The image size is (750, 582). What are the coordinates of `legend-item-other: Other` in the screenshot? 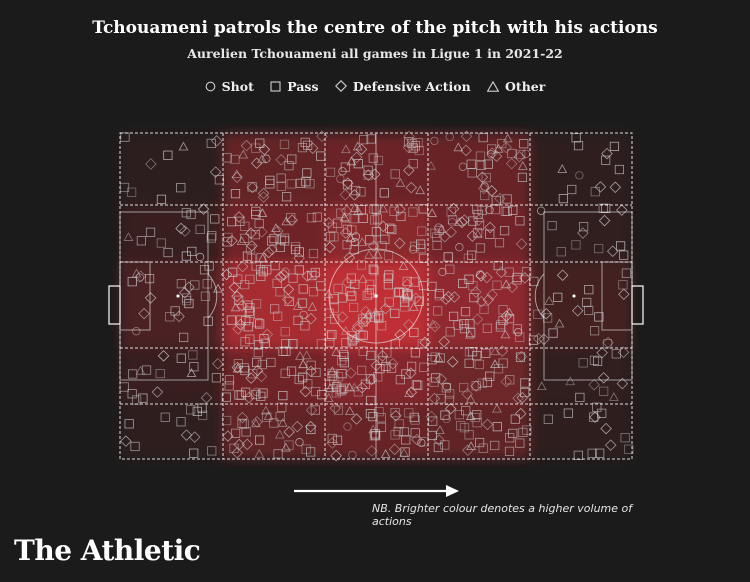 It's located at (515, 86).